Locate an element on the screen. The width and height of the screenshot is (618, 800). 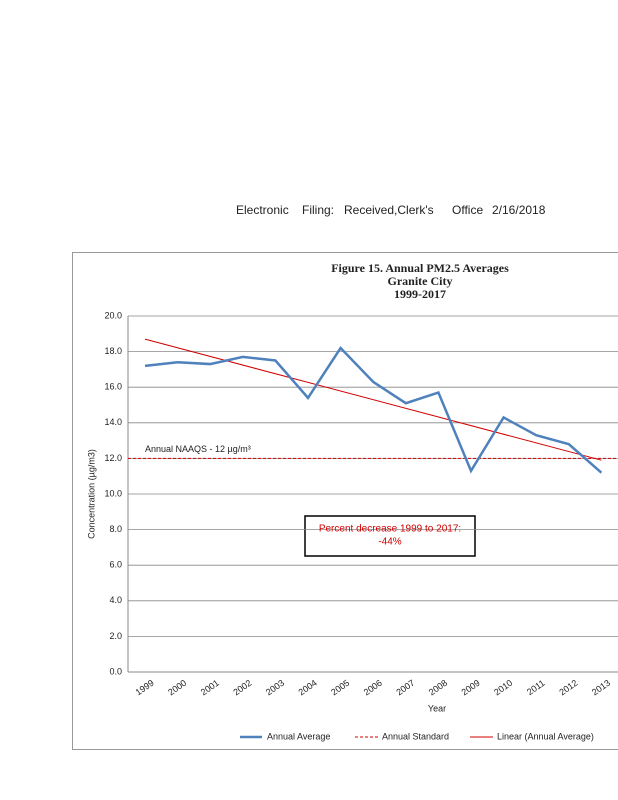
y-tick-label: 14.0 is located at coordinates (113, 422).